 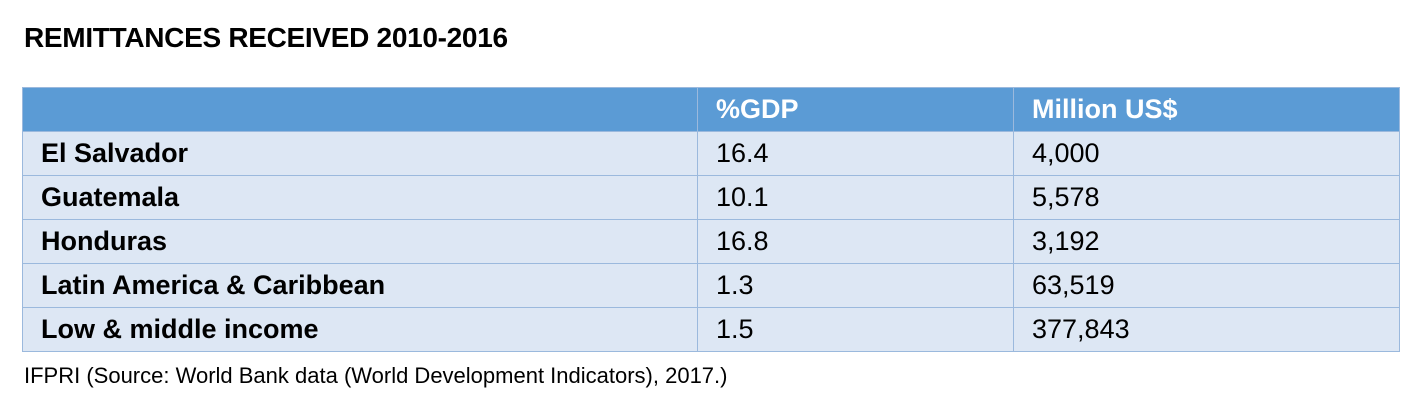 I want to click on page-title: REMITTANCES RECEIVED 2010-2016, so click(x=266, y=37).